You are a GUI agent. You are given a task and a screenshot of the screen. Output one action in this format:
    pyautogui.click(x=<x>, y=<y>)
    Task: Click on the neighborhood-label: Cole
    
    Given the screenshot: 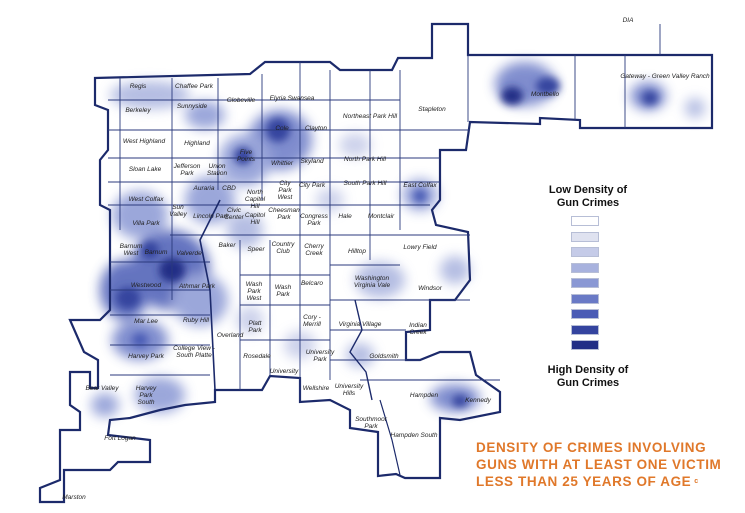 What is the action you would take?
    pyautogui.click(x=282, y=128)
    